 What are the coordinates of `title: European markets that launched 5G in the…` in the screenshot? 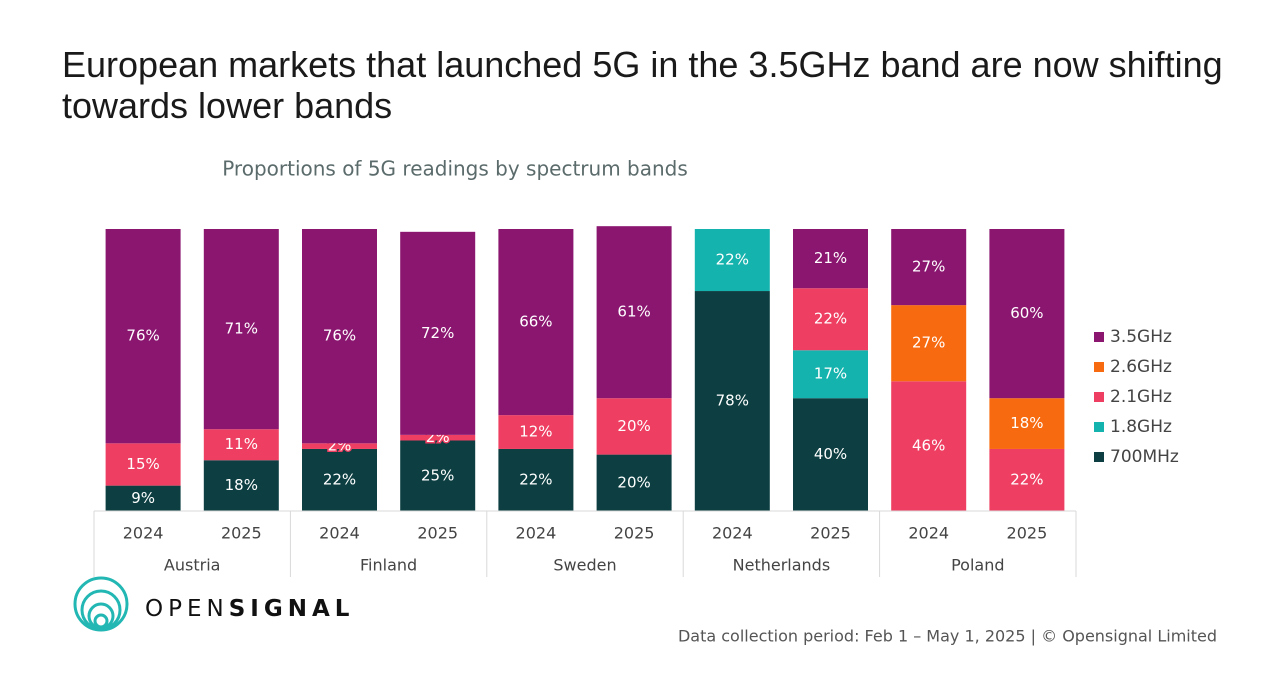 It's located at (642, 85).